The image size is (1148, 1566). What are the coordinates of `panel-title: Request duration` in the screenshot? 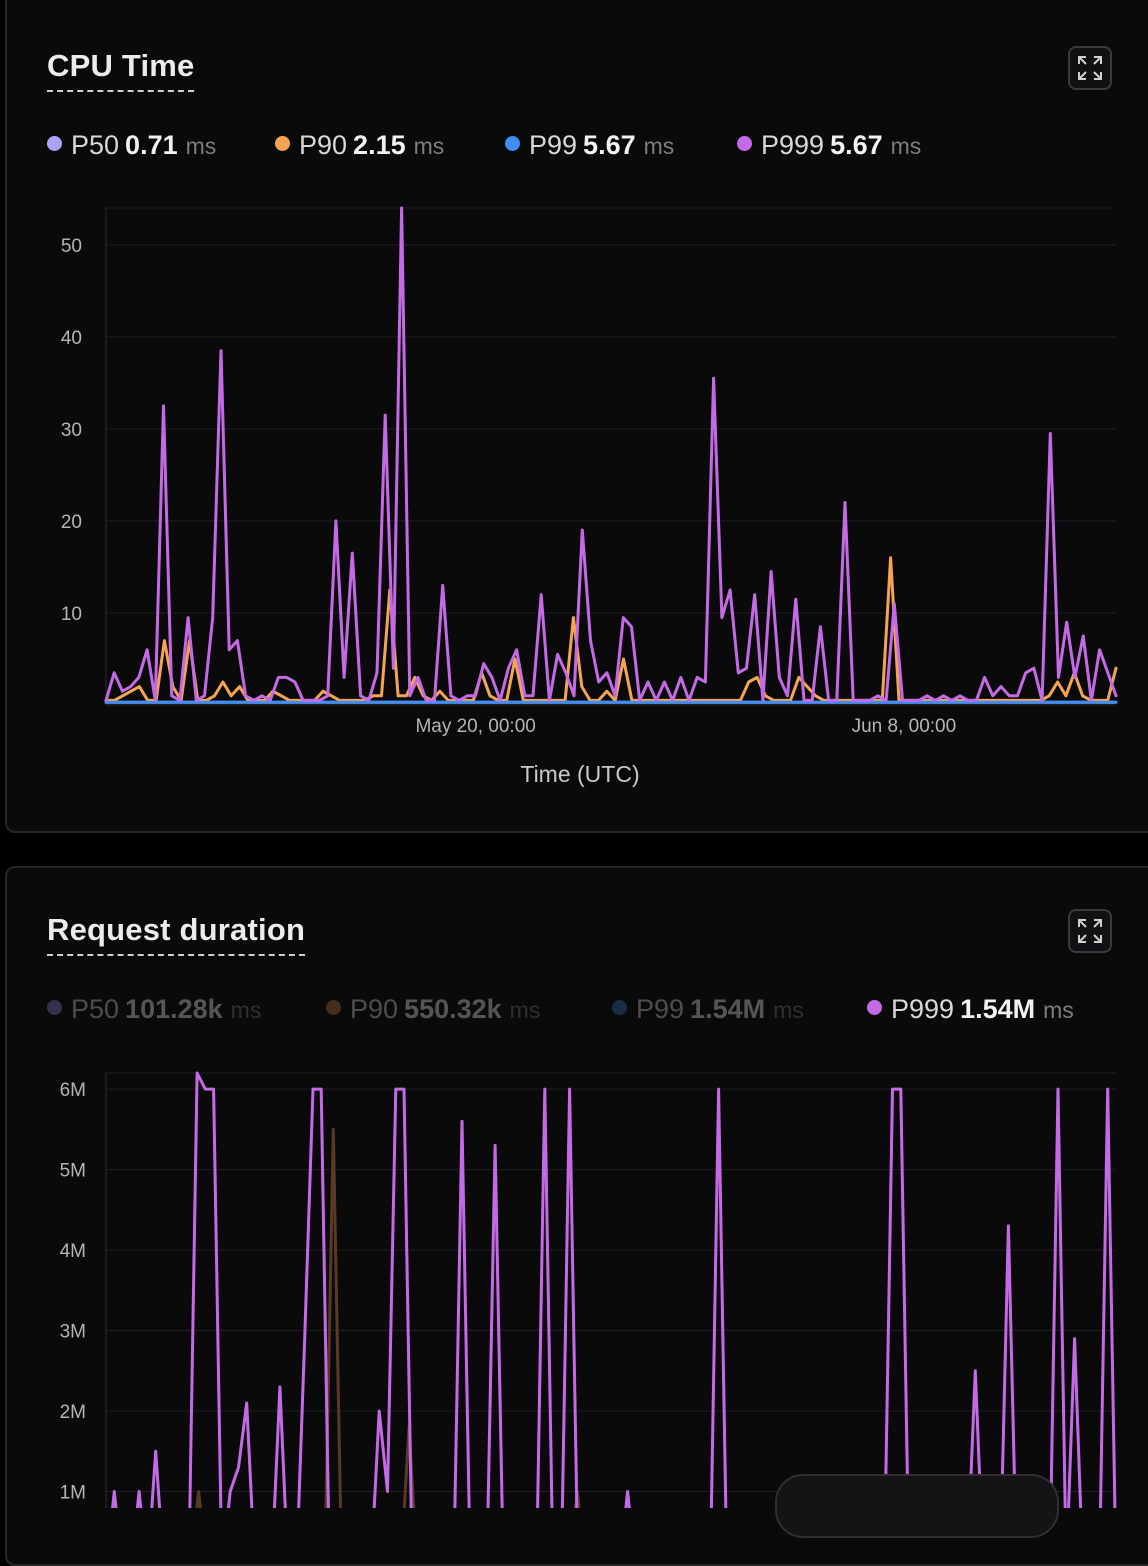 It's located at (176, 934).